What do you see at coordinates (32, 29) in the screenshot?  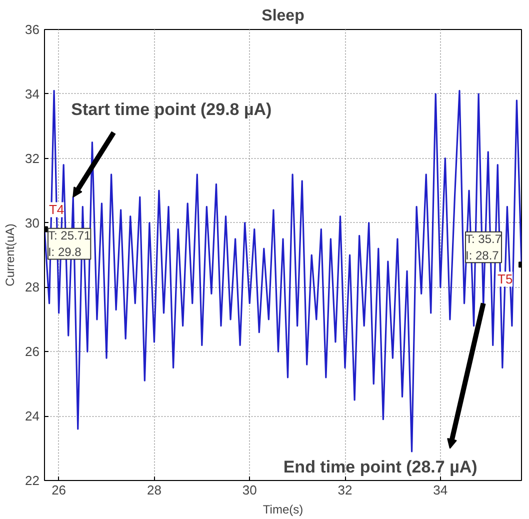 I see `y-tick-label: 36` at bounding box center [32, 29].